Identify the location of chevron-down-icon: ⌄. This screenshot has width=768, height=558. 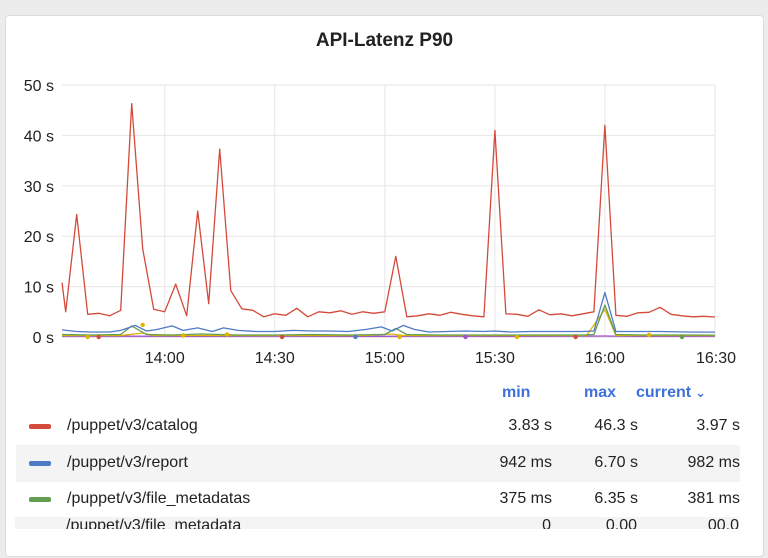
(701, 392).